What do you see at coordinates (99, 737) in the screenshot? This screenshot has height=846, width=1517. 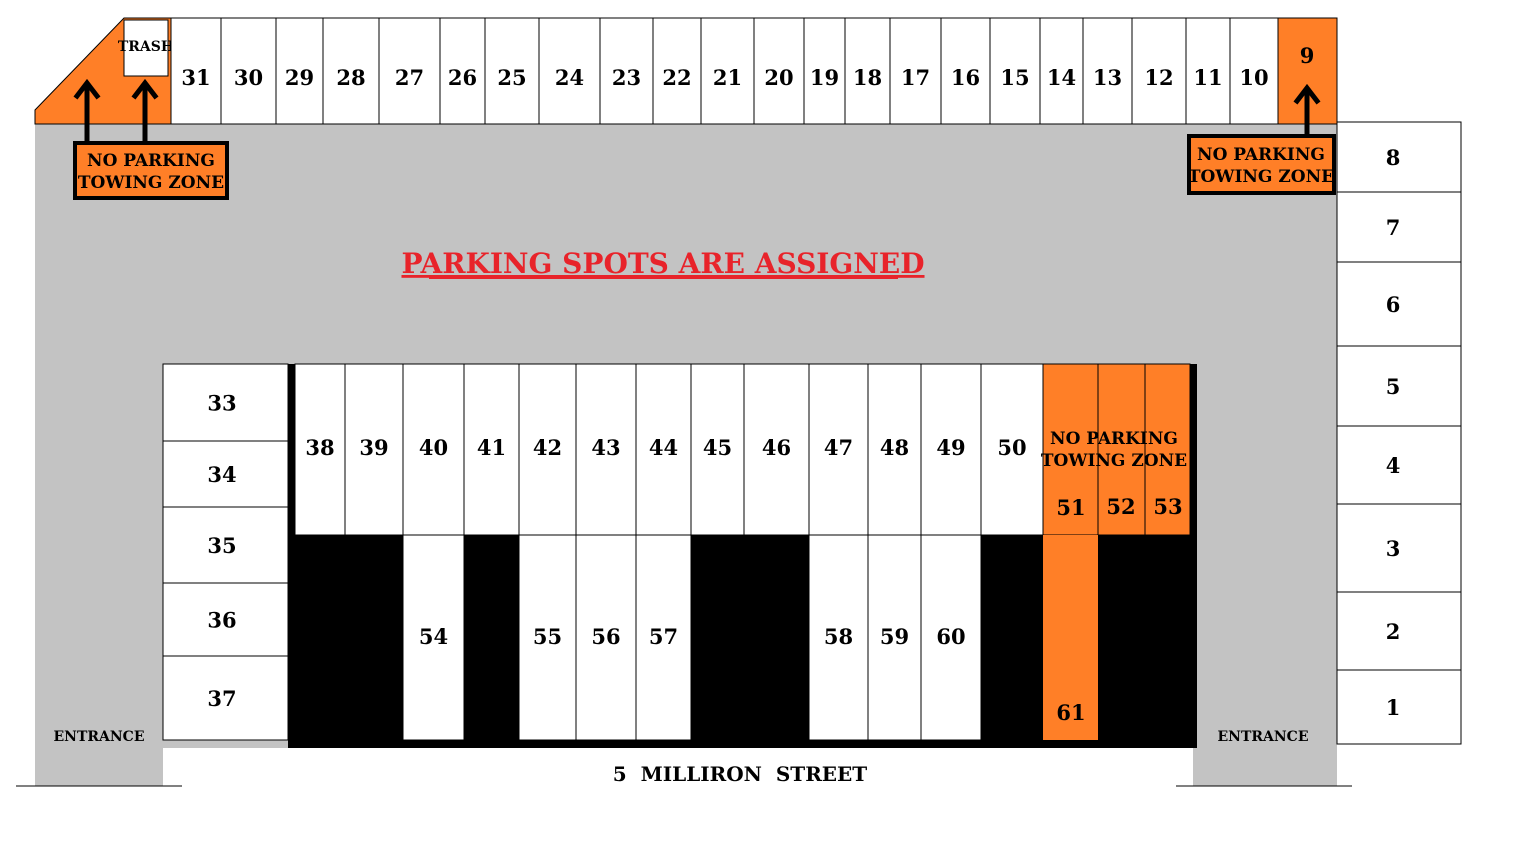 I see `entrance-left-label: ENTRANCE` at bounding box center [99, 737].